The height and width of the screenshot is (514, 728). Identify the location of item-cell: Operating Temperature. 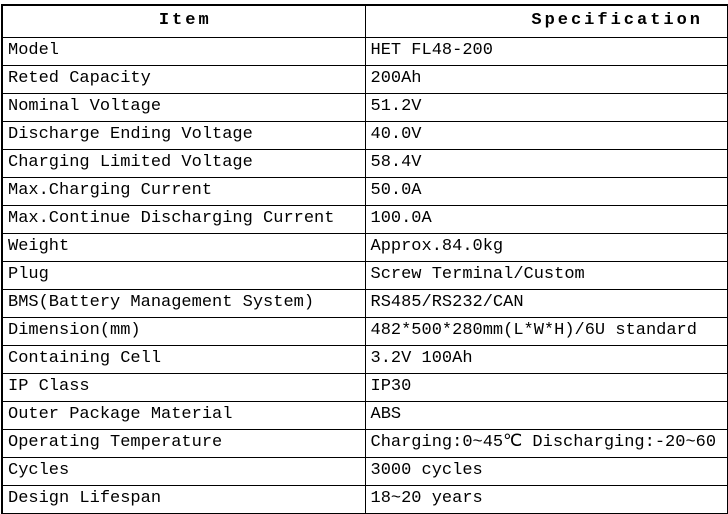
(183, 443).